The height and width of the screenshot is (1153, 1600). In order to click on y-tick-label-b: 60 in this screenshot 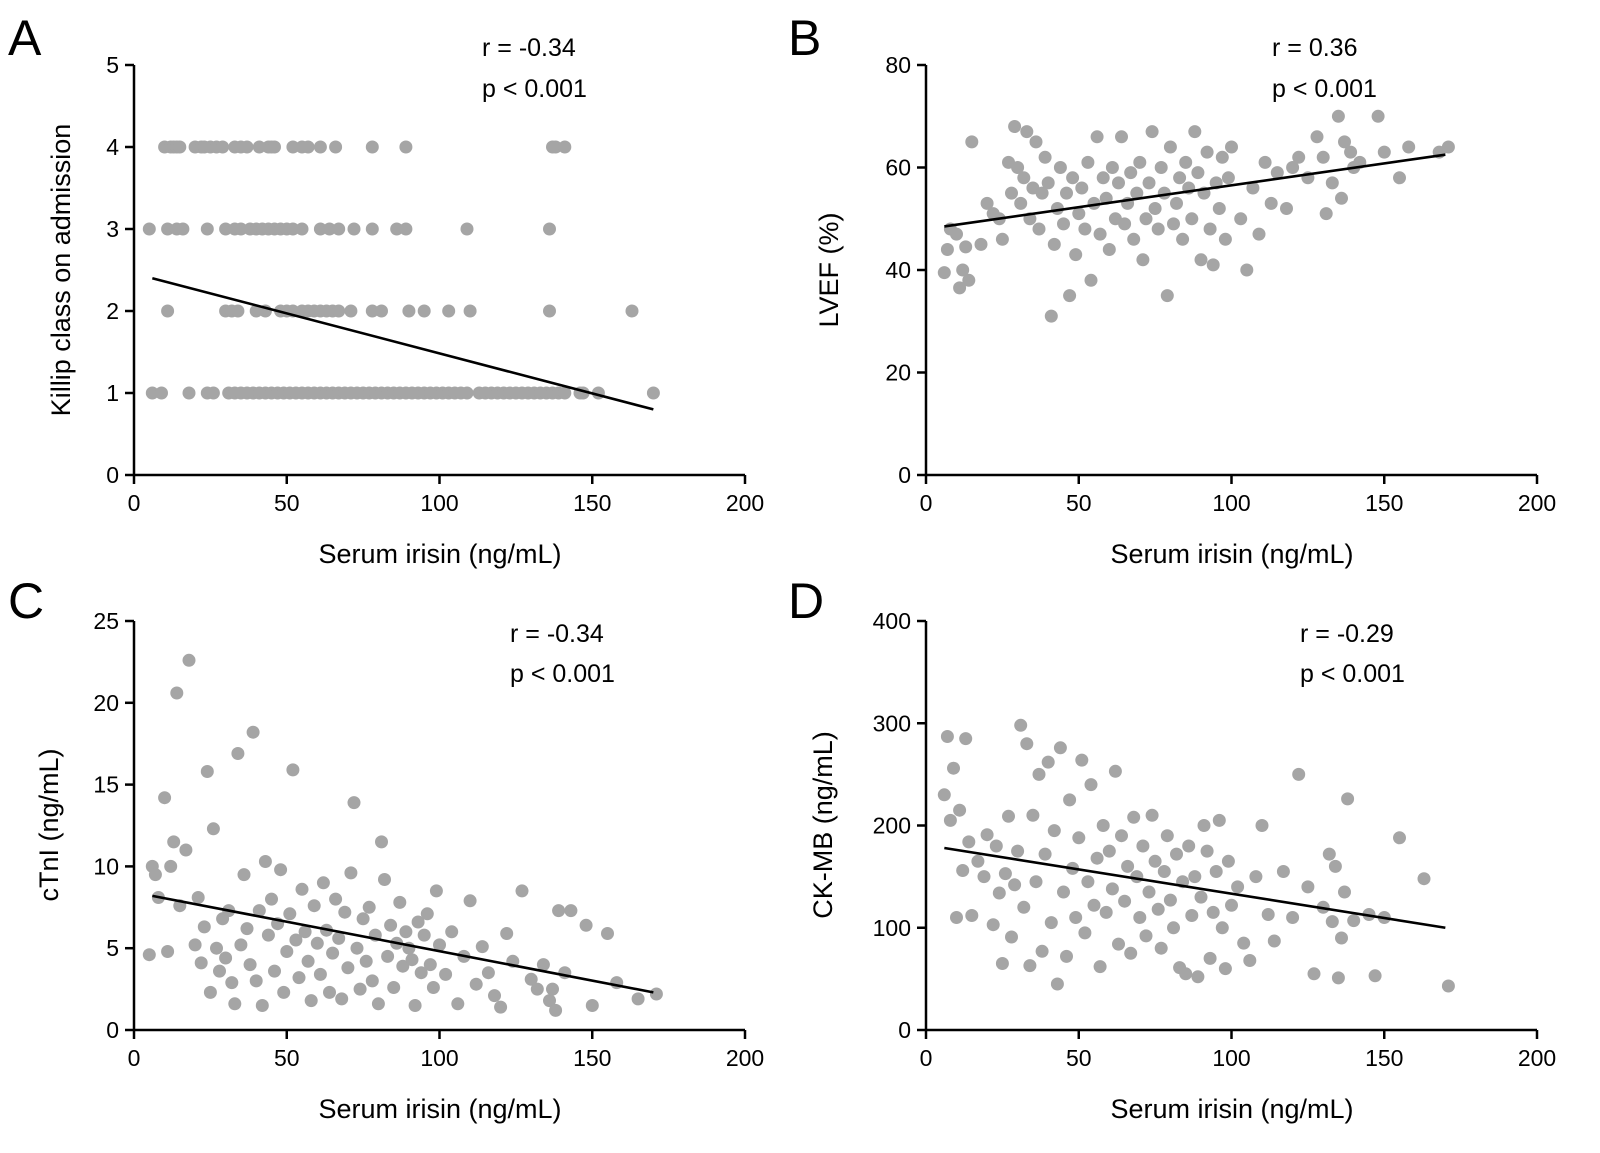, I will do `click(898, 168)`.